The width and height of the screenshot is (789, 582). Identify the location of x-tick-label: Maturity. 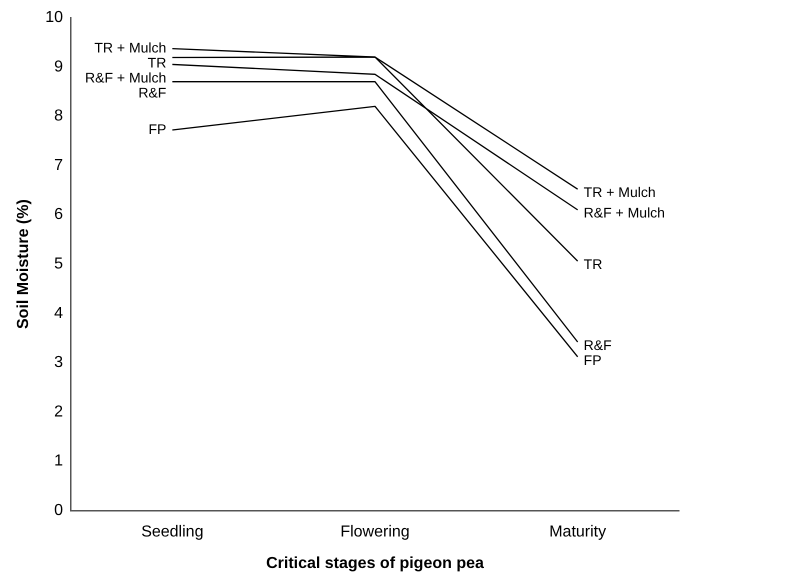
(577, 532).